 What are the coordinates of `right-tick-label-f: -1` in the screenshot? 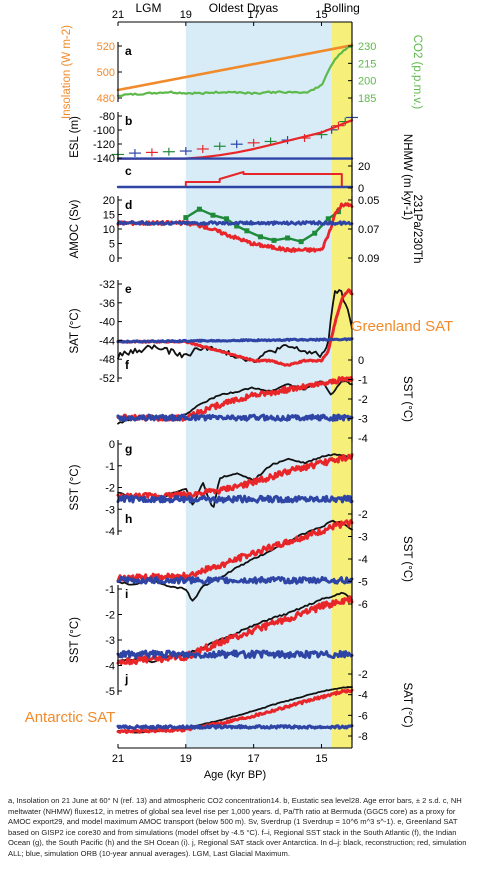 It's located at (363, 381).